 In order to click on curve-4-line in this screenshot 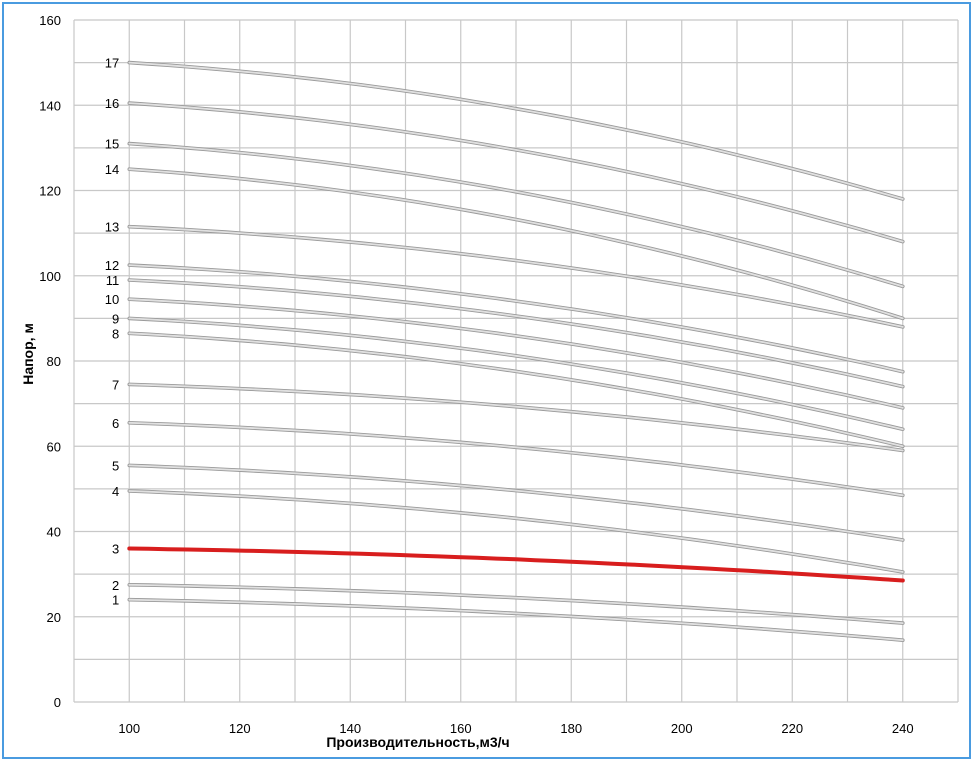, I will do `click(516, 531)`.